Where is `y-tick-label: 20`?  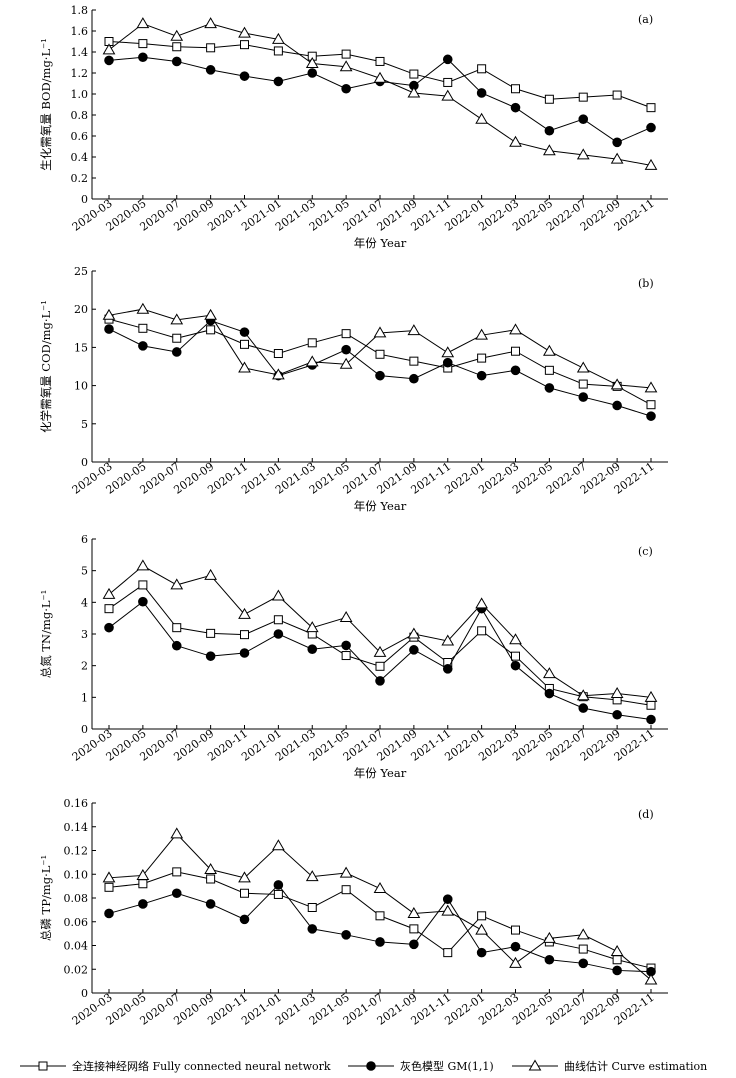 y-tick-label: 20 is located at coordinates (81, 309).